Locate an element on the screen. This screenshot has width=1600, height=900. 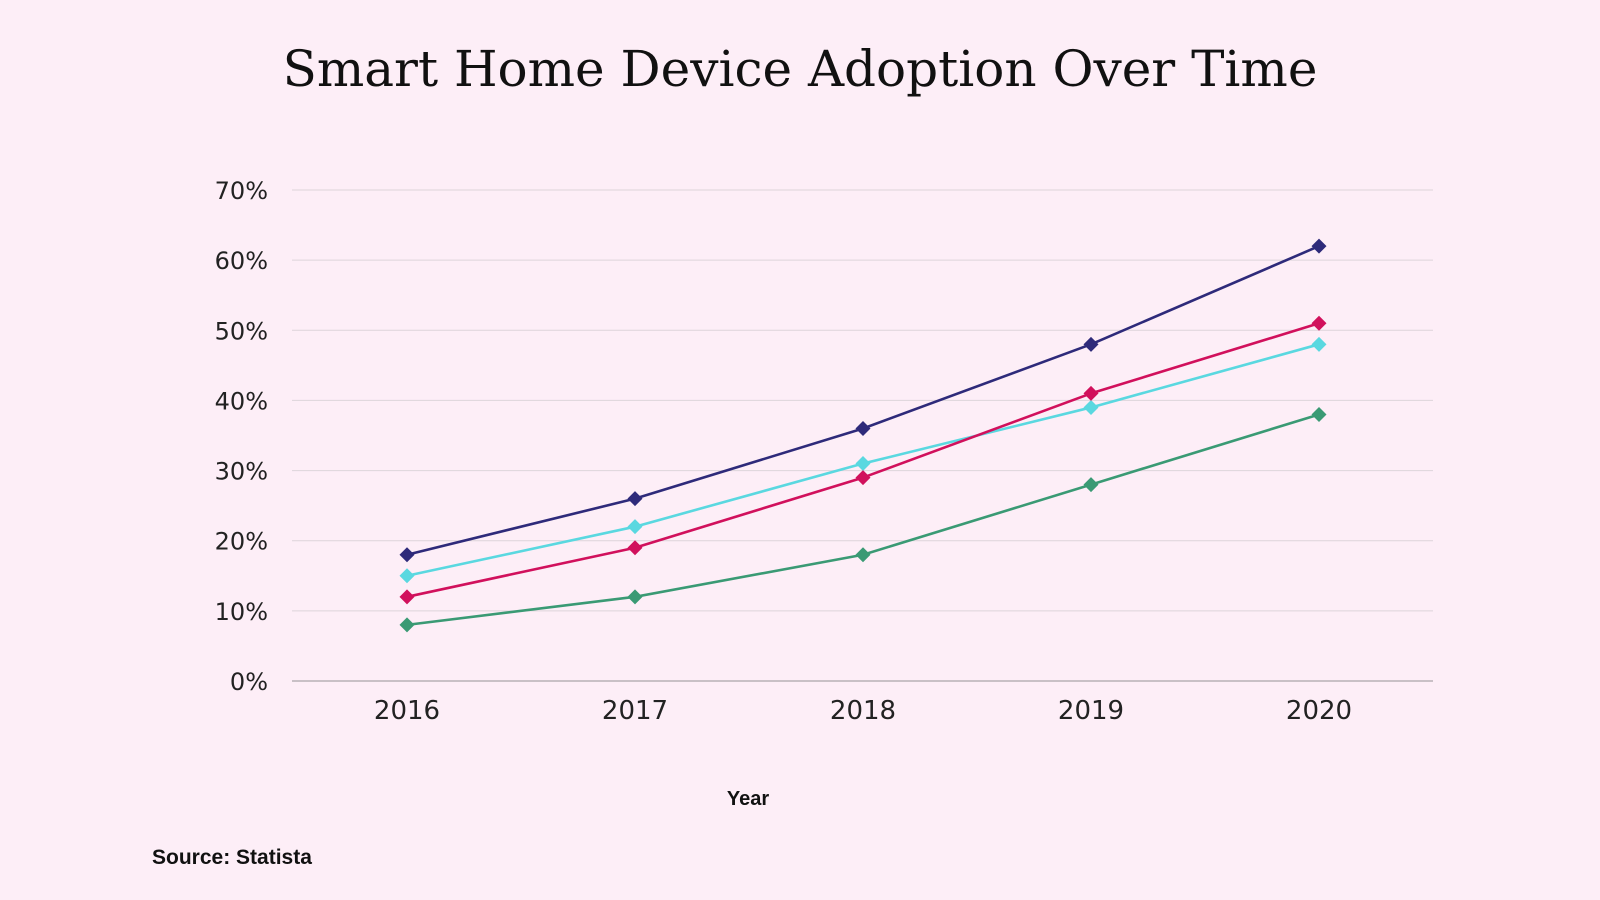
source-note: Source: Statista is located at coordinates (232, 857).